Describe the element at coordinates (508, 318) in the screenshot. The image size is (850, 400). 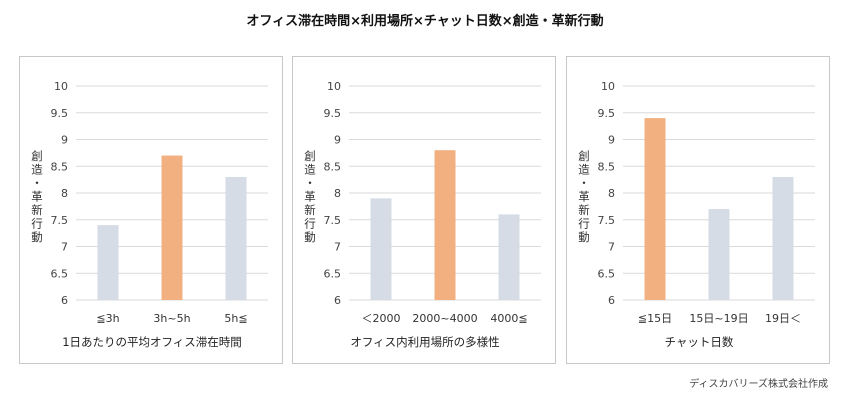
I see `x-tick-label: 4000≦` at that location.